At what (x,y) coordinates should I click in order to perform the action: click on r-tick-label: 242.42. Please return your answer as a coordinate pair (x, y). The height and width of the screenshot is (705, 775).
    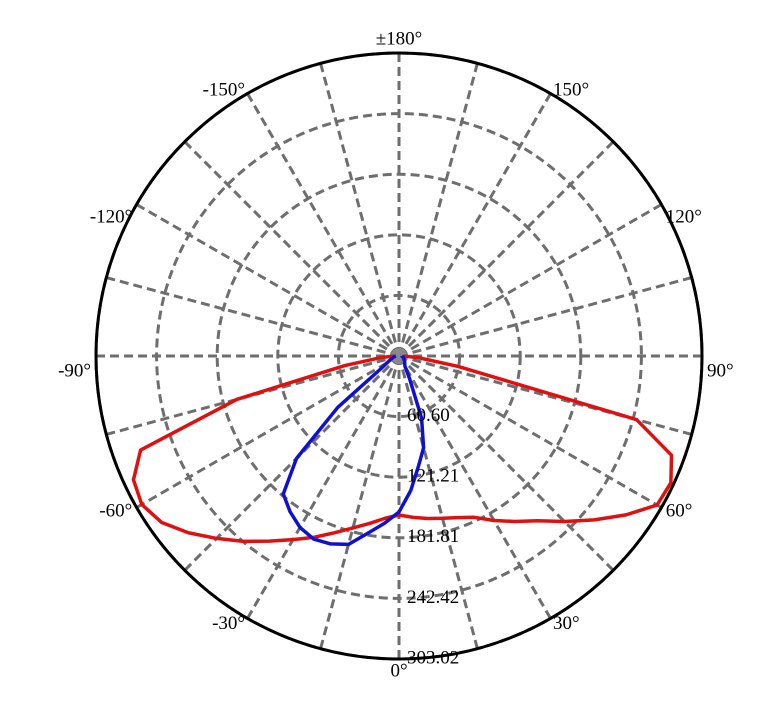
    Looking at the image, I should click on (433, 597).